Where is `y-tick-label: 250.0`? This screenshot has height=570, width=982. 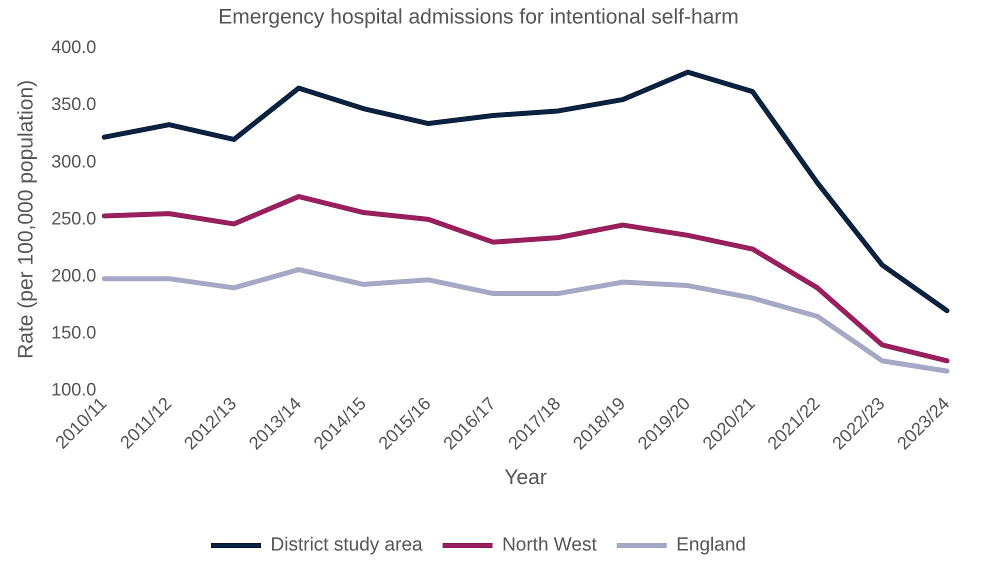 y-tick-label: 250.0 is located at coordinates (73, 218).